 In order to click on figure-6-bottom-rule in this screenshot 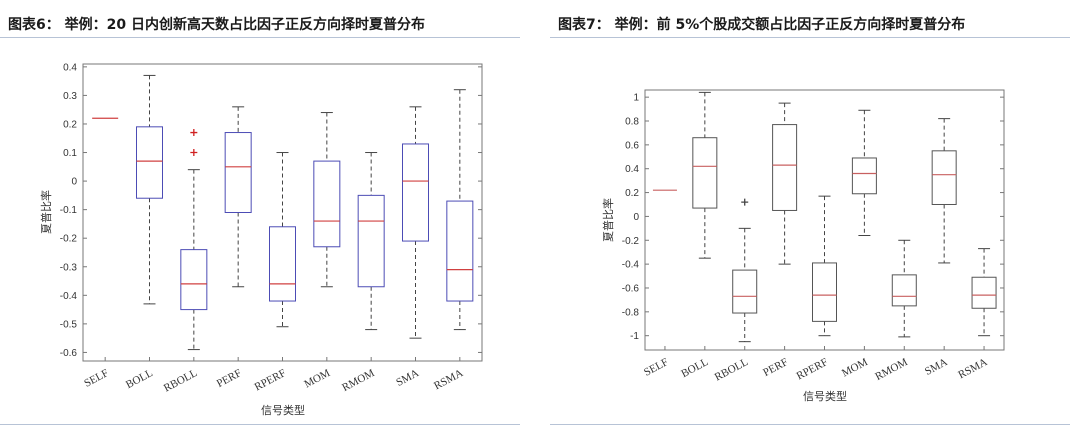, I will do `click(260, 424)`.